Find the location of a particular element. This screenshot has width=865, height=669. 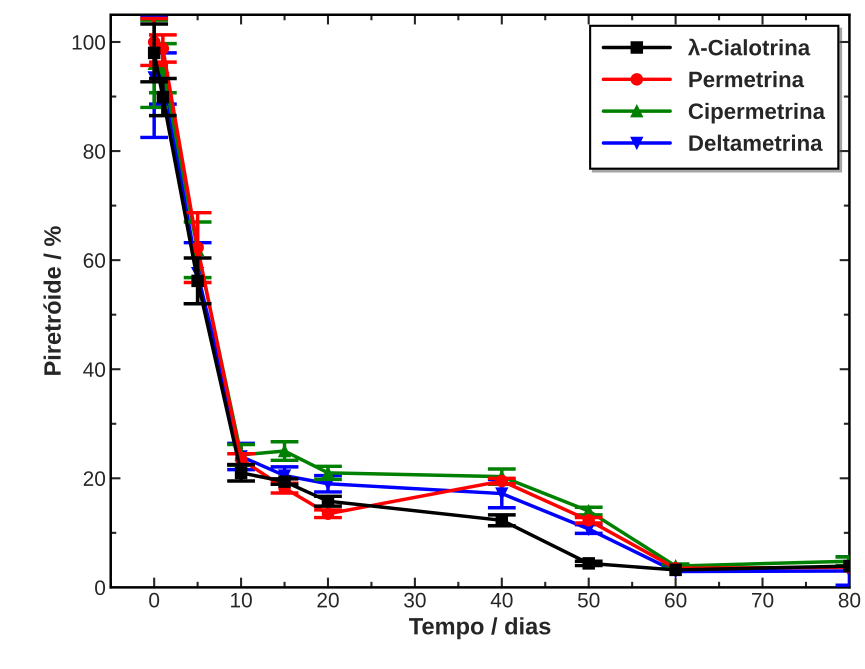

y-tick-label: 100 is located at coordinates (89, 42).